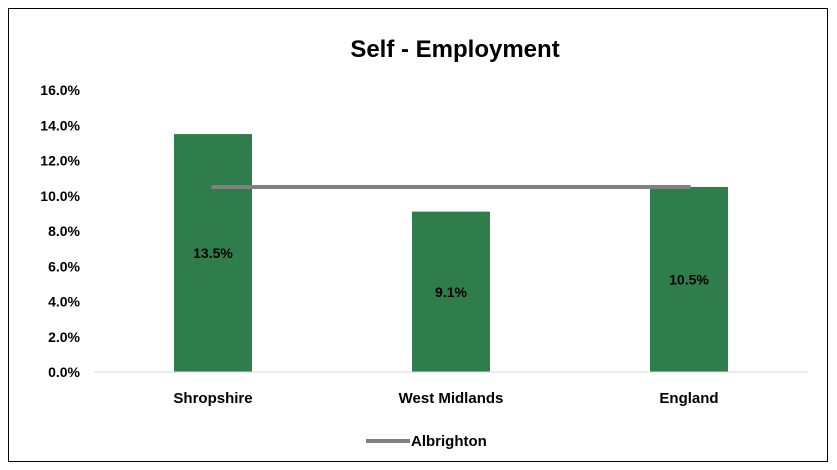 This screenshot has height=470, width=837. What do you see at coordinates (64, 372) in the screenshot?
I see `y-tick-label: 0.0%` at bounding box center [64, 372].